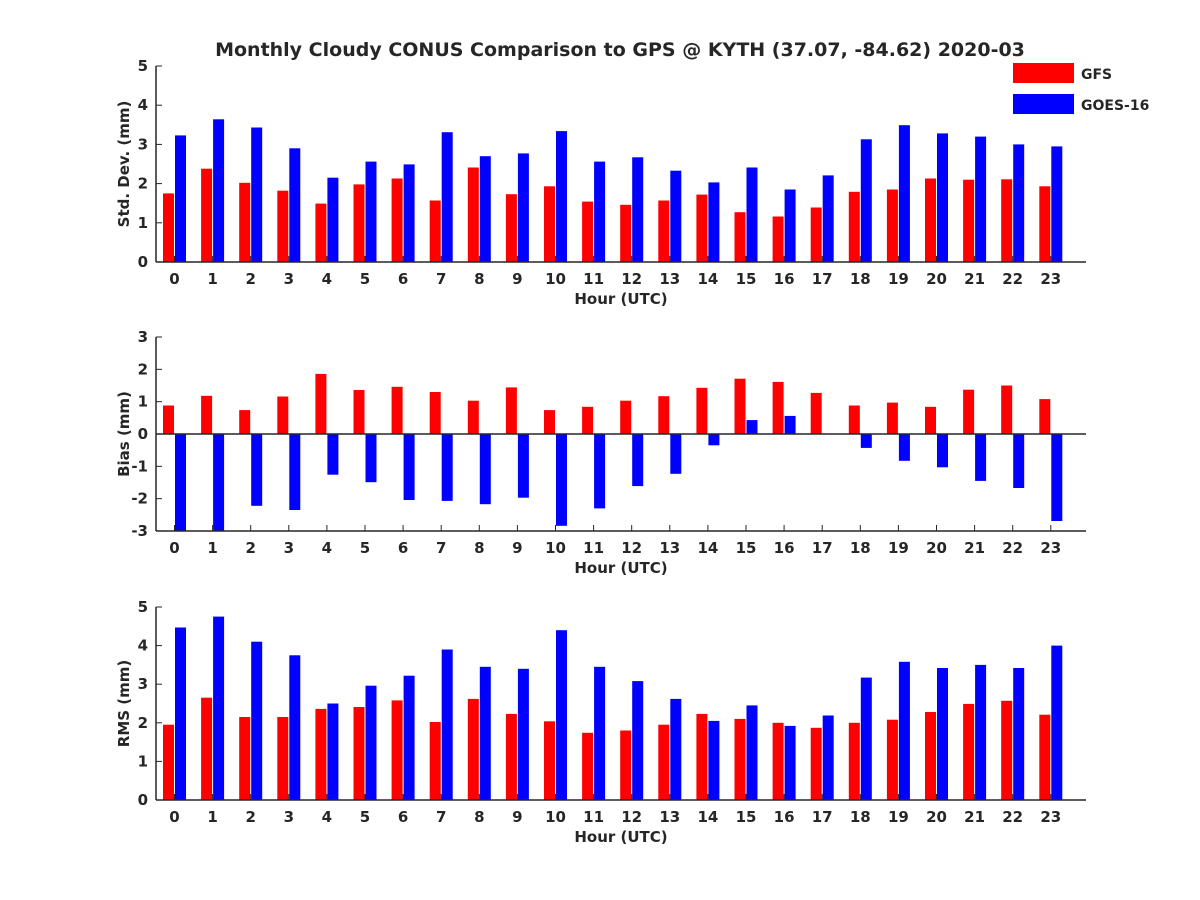  I want to click on x-tick-label: 23, so click(1050, 279).